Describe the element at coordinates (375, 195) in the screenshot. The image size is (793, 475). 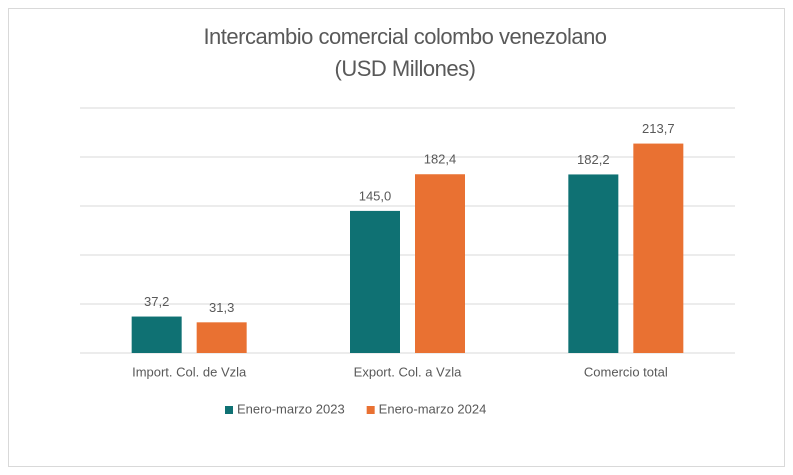
I see `data-label: 145,0` at that location.